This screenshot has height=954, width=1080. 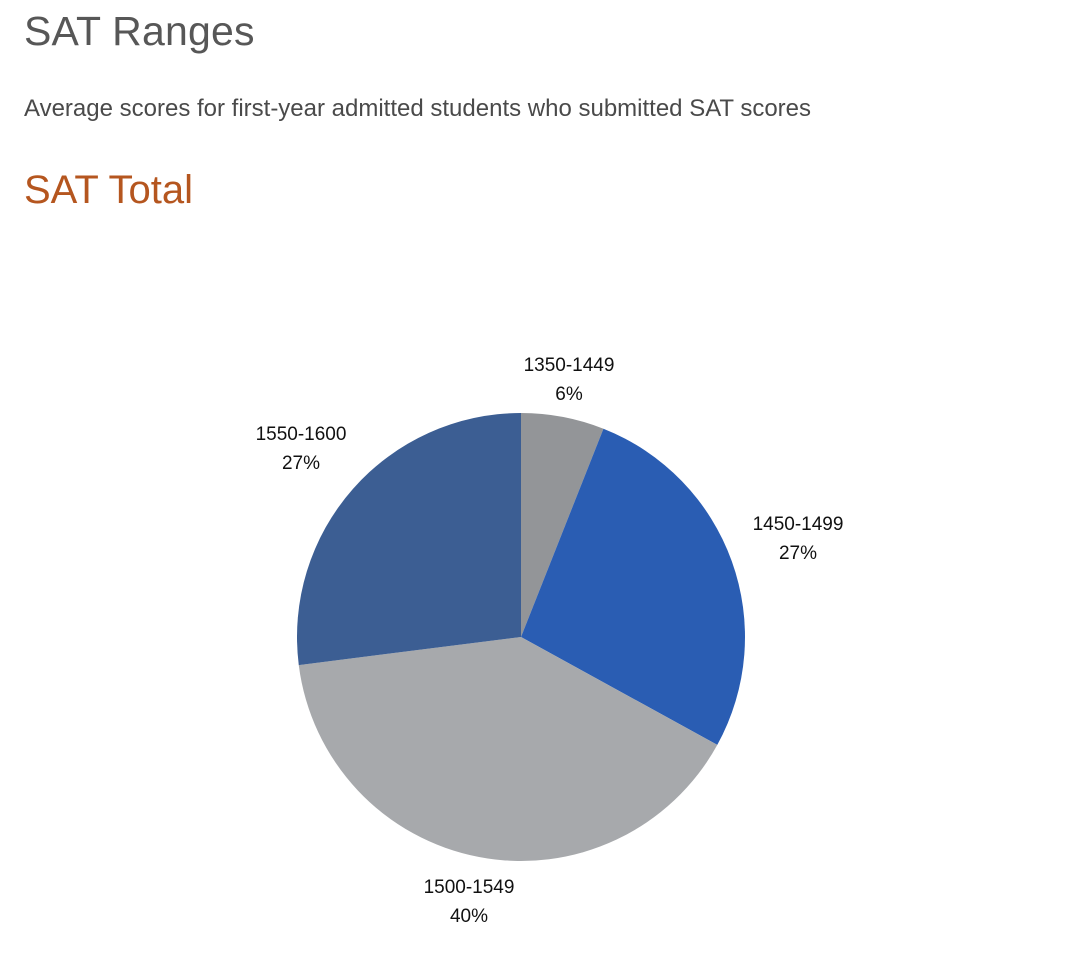 What do you see at coordinates (569, 365) in the screenshot?
I see `slice-category-label: 1350-1449` at bounding box center [569, 365].